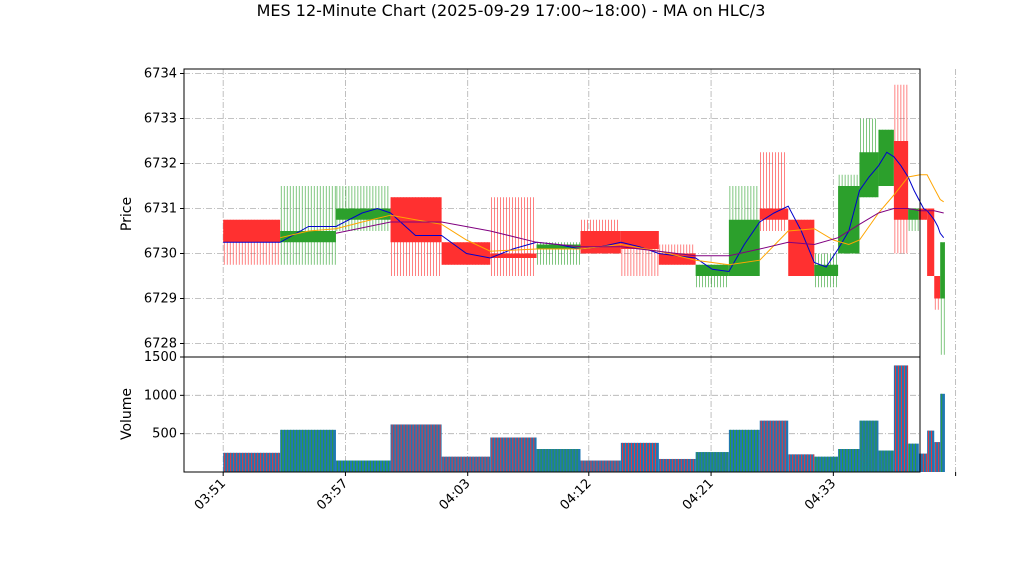 This screenshot has height=579, width=1022. What do you see at coordinates (160, 395) in the screenshot?
I see `volume-tick-label: 1000` at bounding box center [160, 395].